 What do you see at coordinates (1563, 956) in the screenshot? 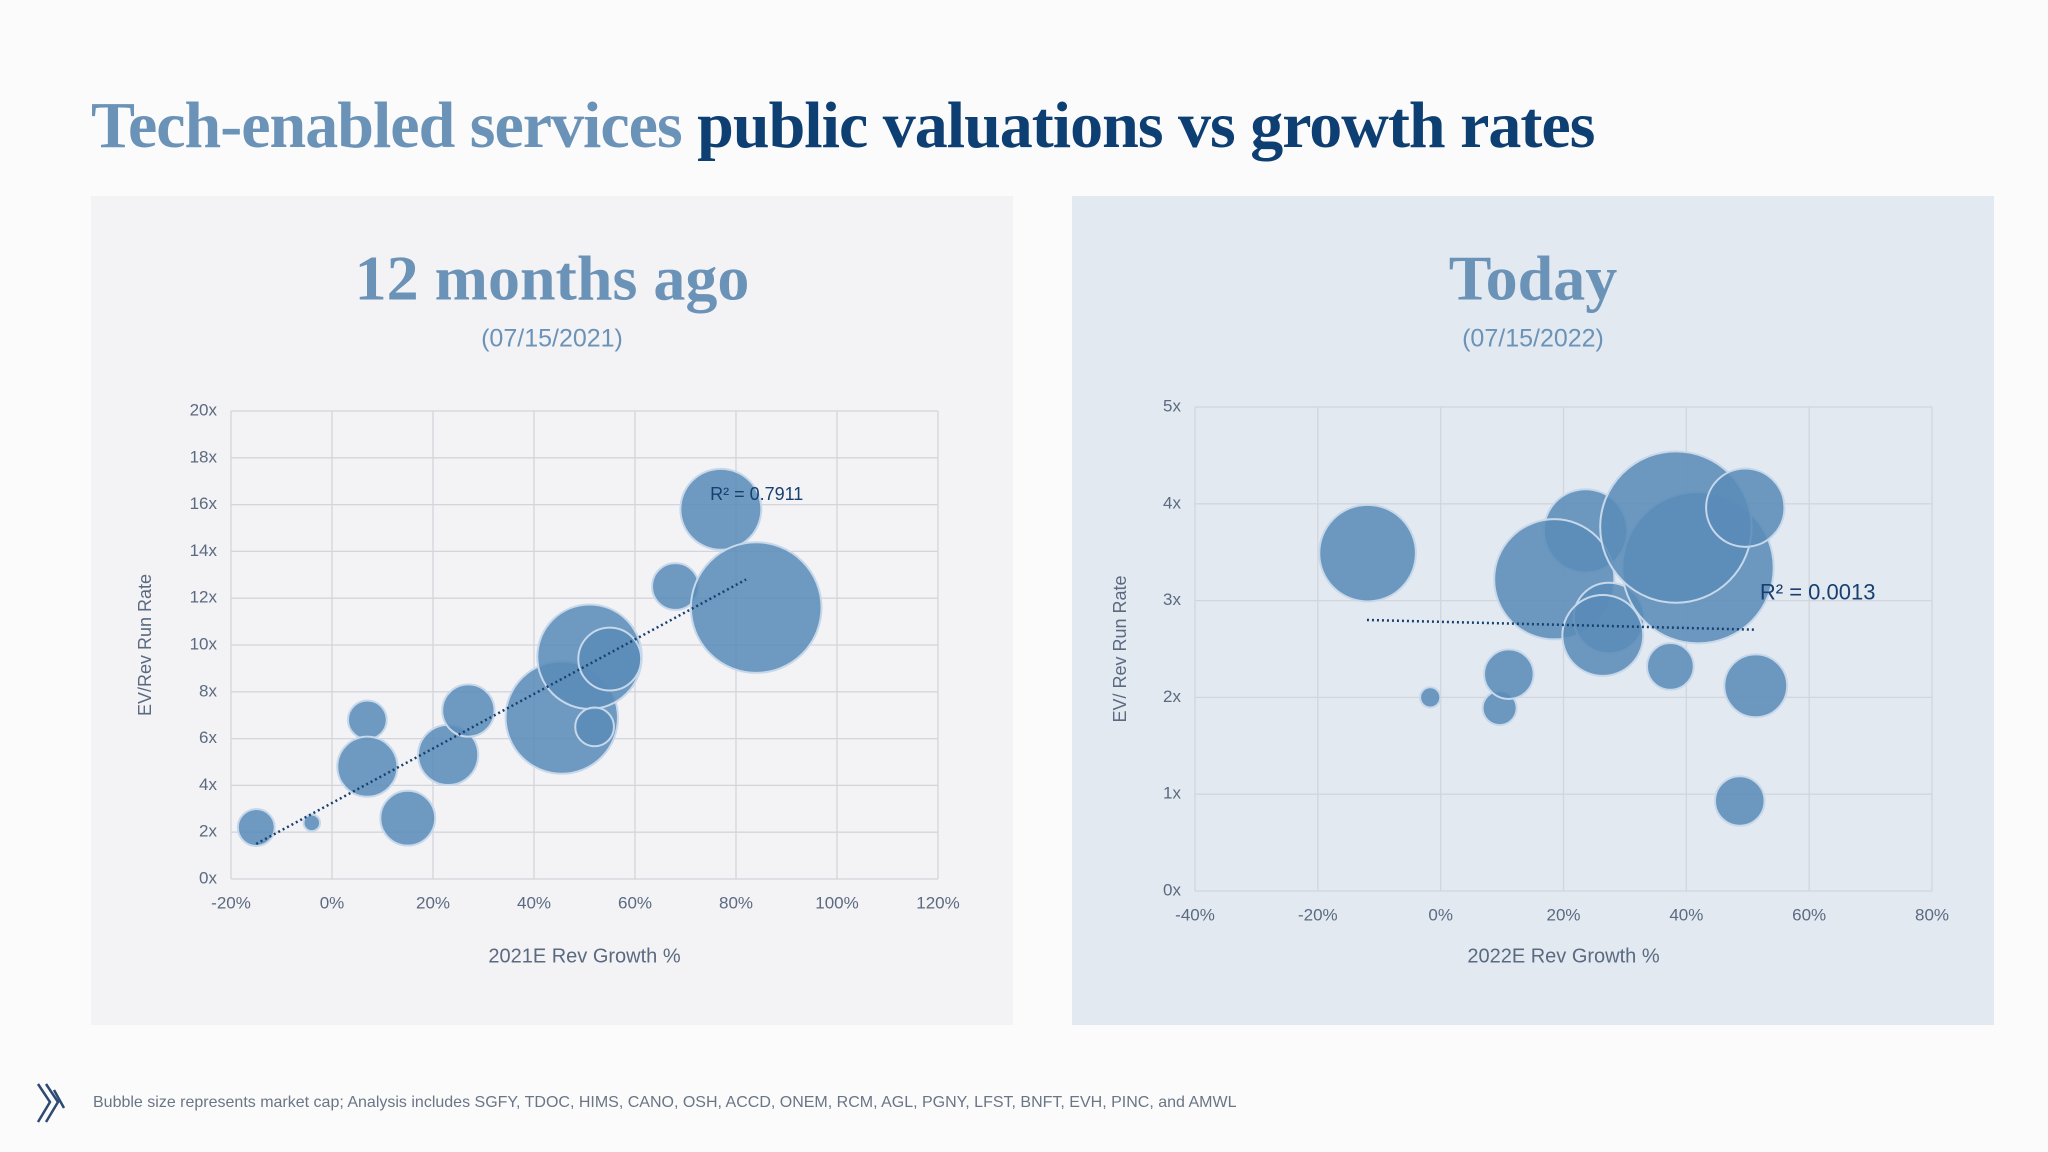
I see `x-axis-title: 2022E Rev Growth %` at bounding box center [1563, 956].